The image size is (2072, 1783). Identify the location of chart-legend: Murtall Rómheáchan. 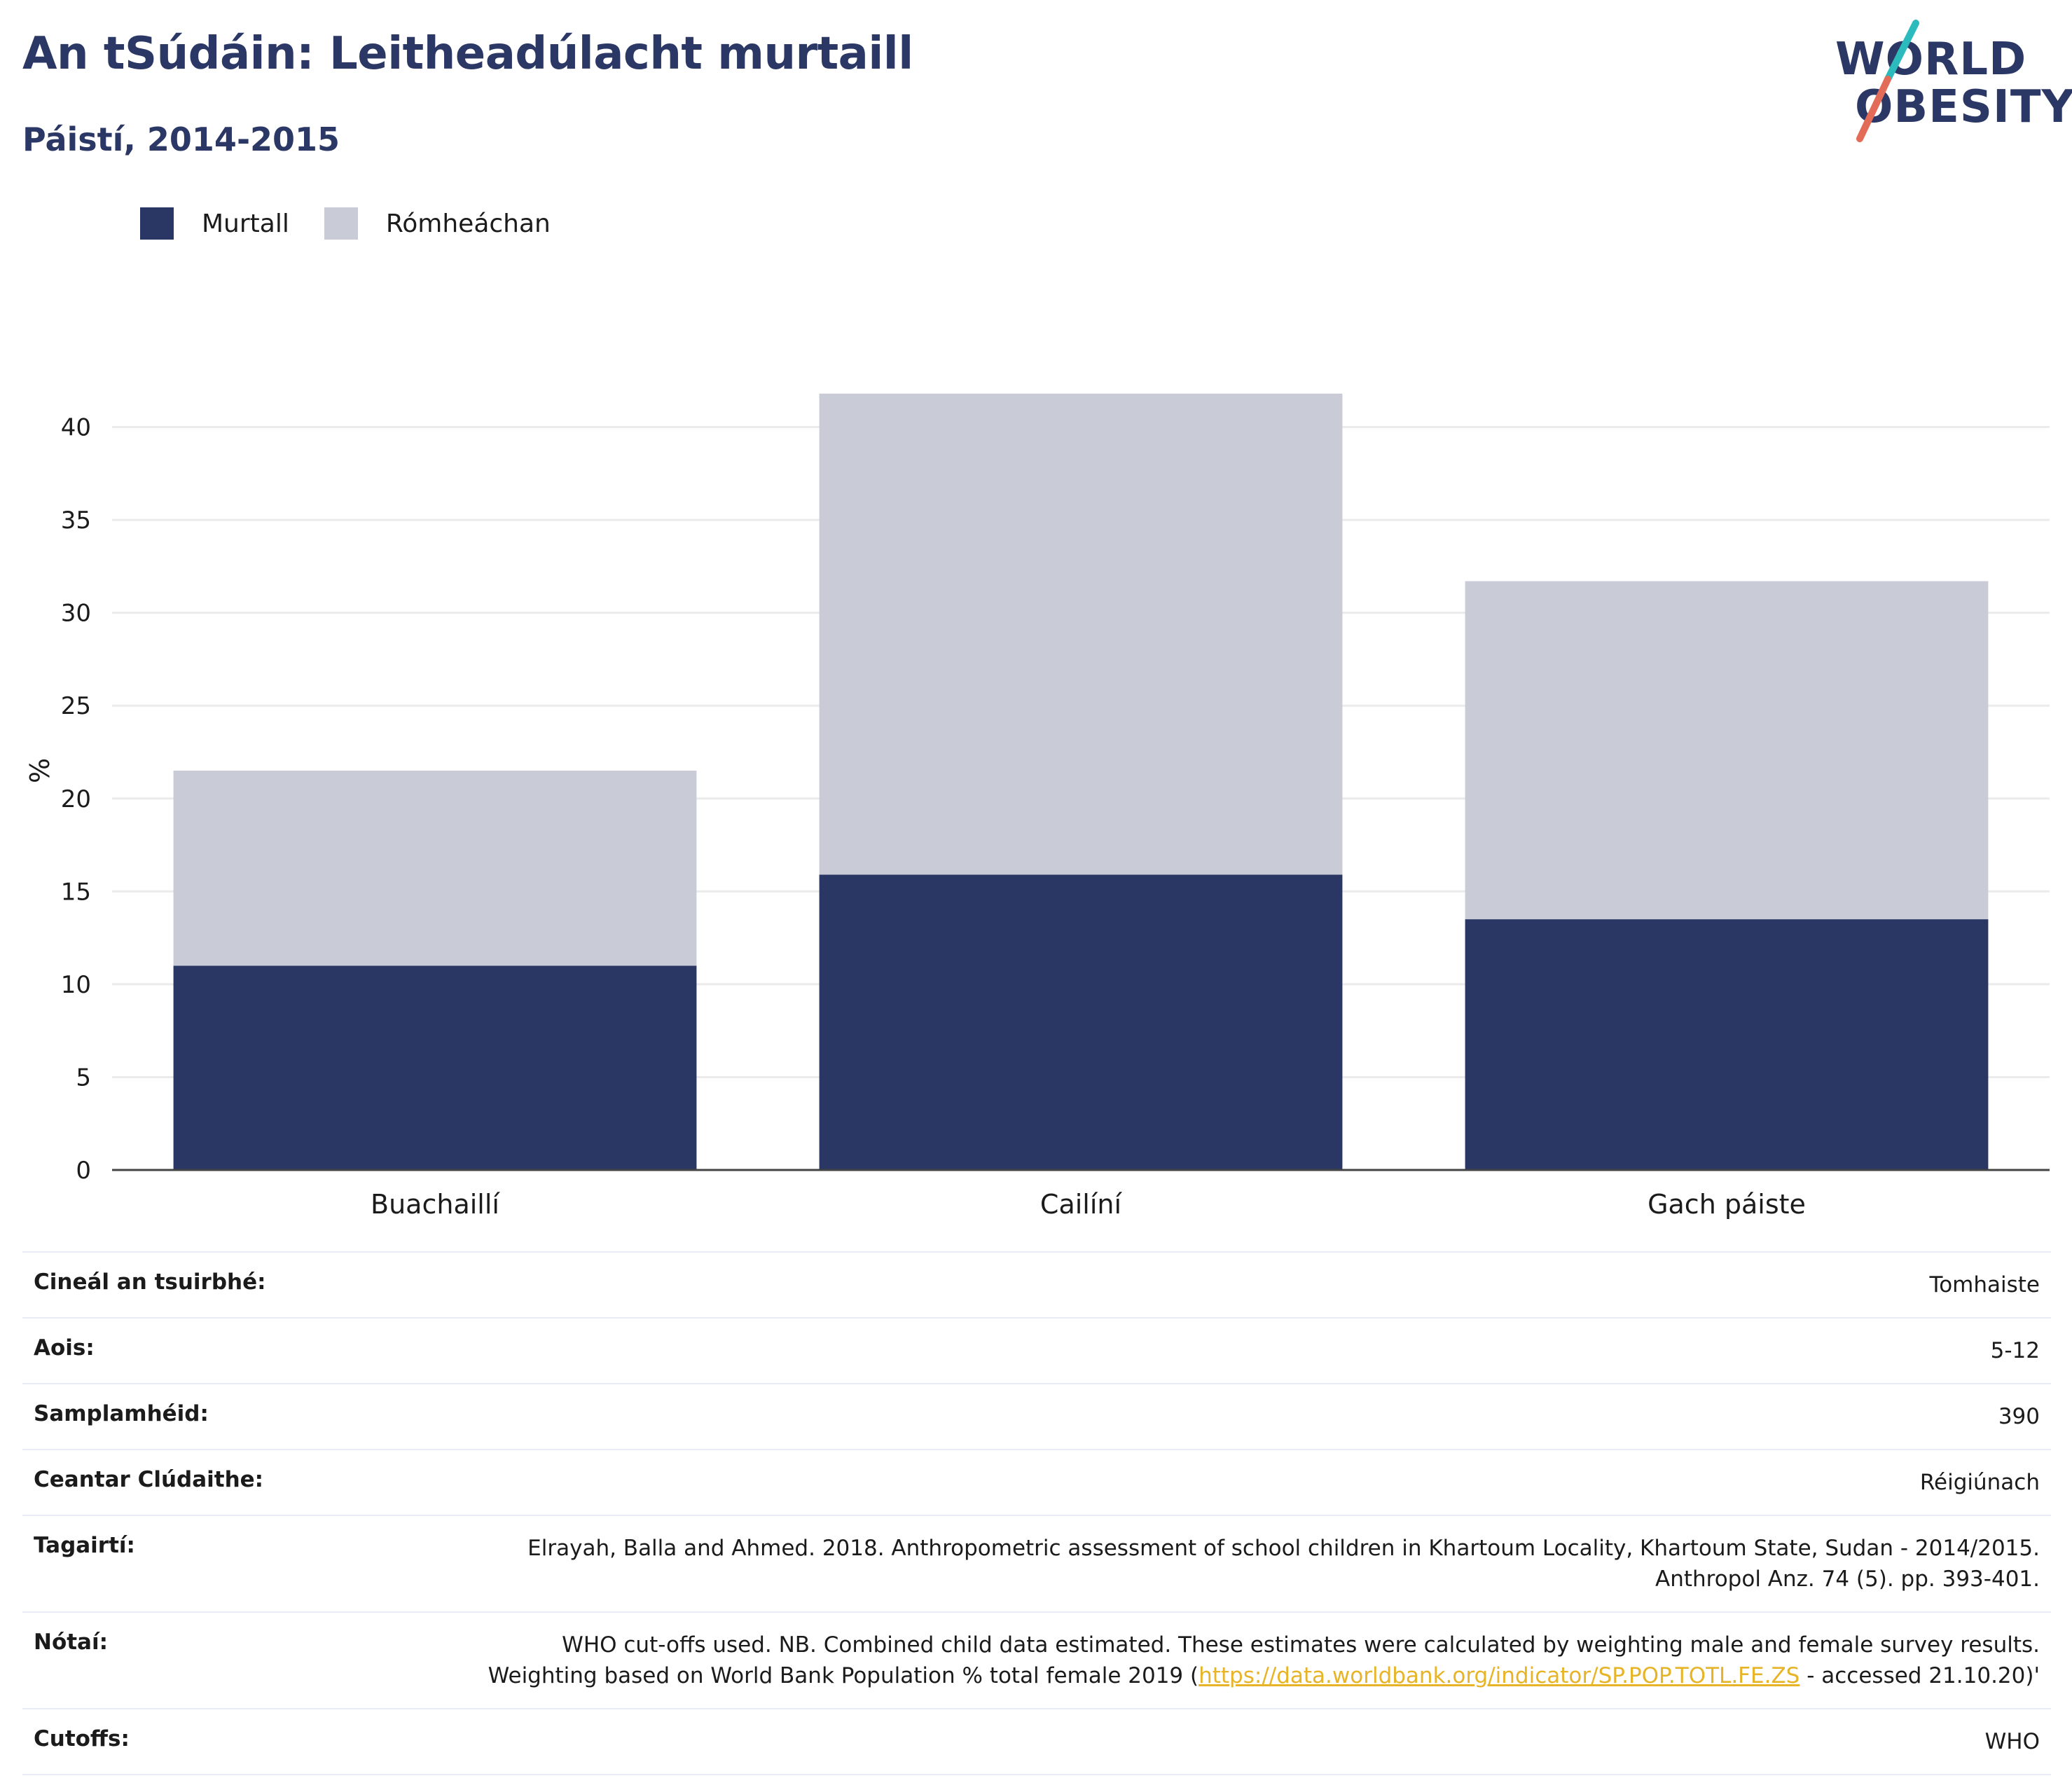
(363, 223).